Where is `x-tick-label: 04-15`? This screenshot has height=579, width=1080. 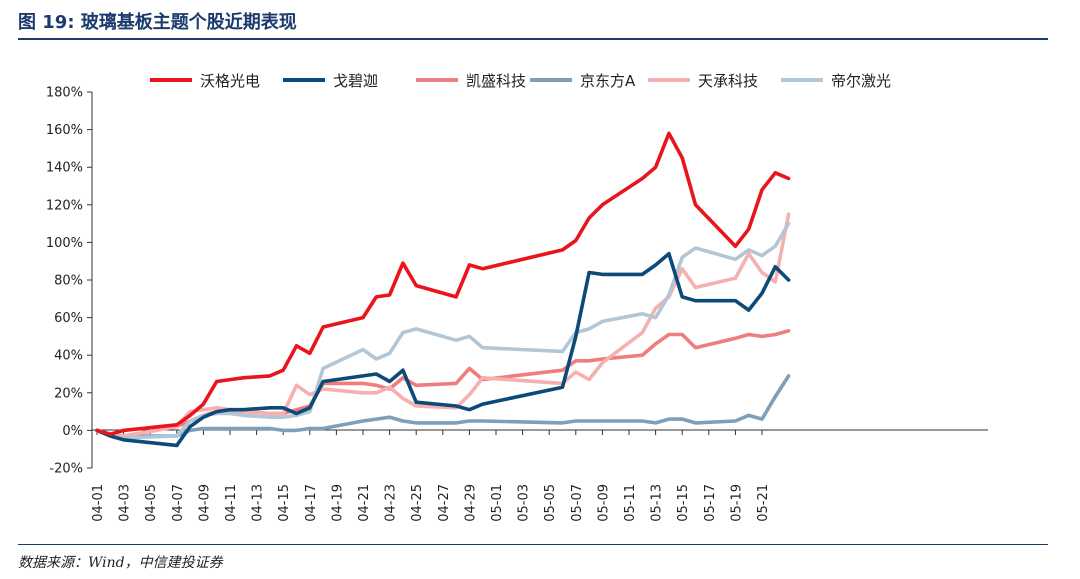 x-tick-label: 04-15 is located at coordinates (284, 503).